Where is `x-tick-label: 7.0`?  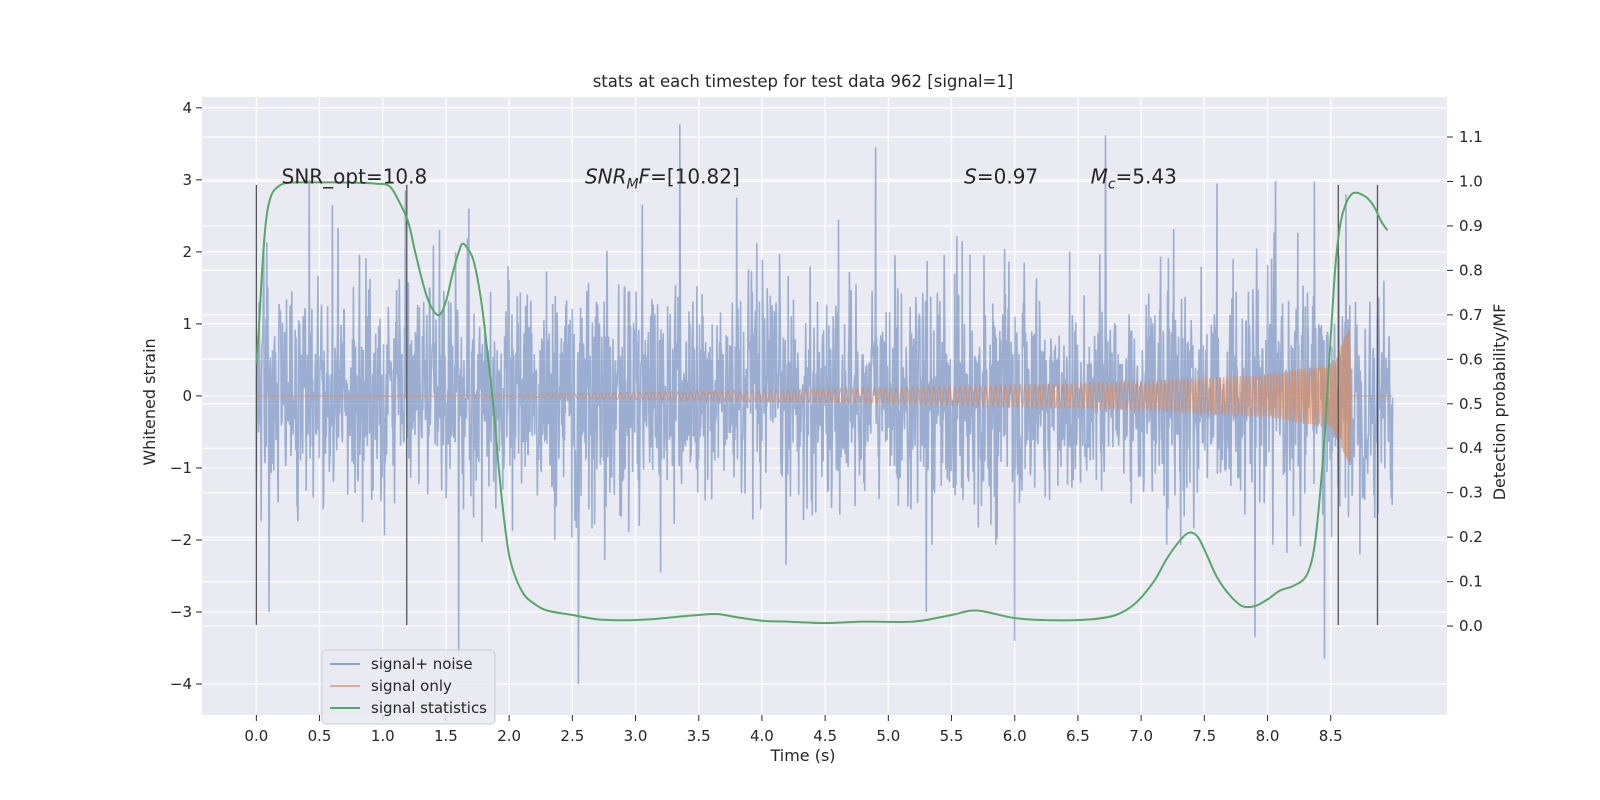
x-tick-label: 7.0 is located at coordinates (1141, 736).